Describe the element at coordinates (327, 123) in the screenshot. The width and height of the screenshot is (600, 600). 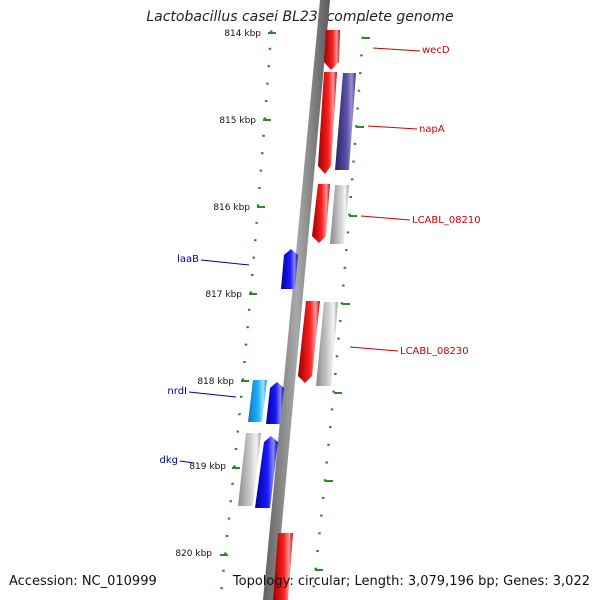
I see `gene-napA` at that location.